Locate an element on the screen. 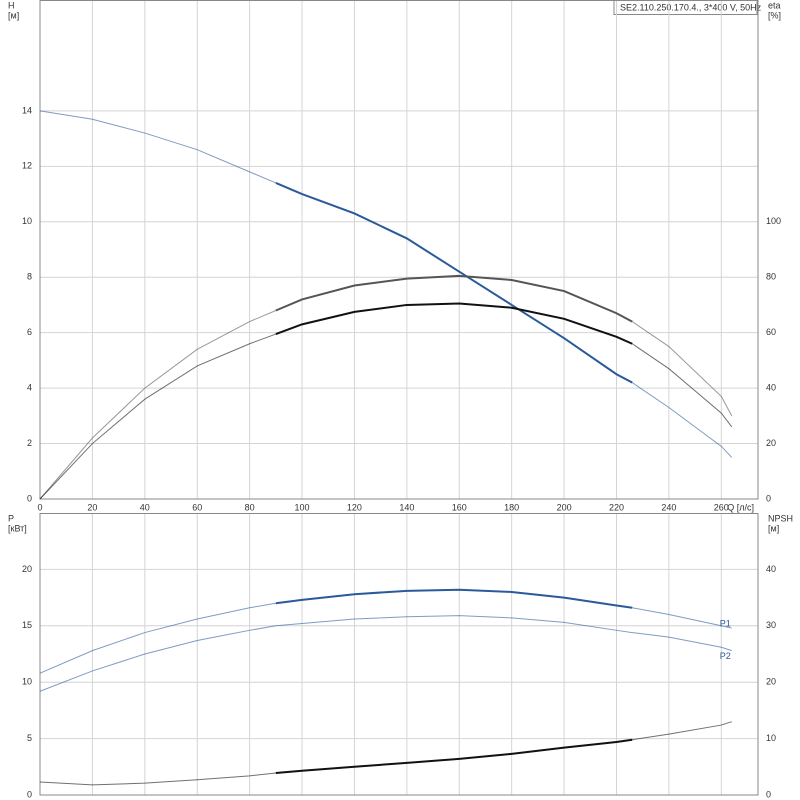 The height and width of the screenshot is (800, 800). x-tick-label: 160 is located at coordinates (459, 507).